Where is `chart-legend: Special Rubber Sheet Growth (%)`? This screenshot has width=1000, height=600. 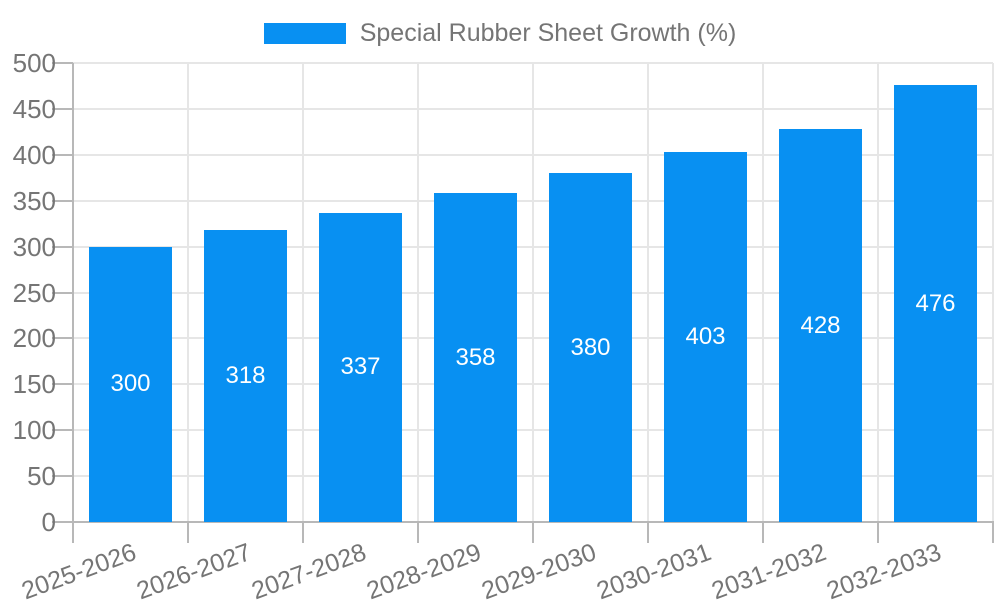
chart-legend: Special Rubber Sheet Growth (%) is located at coordinates (500, 33).